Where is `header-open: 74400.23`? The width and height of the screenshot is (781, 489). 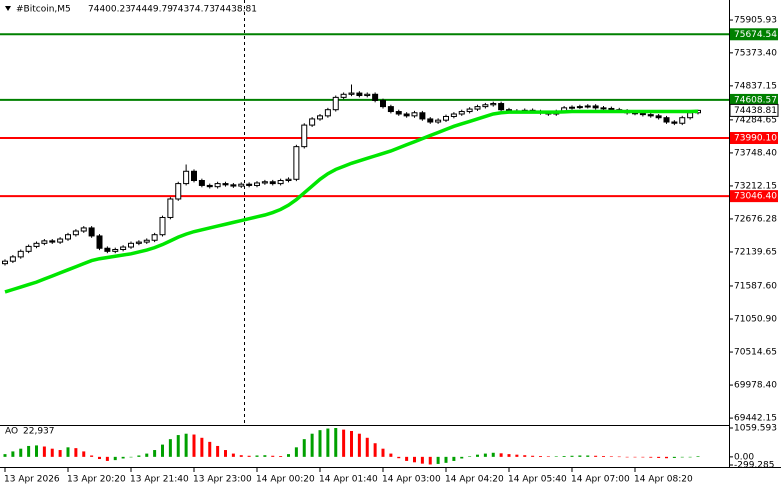 header-open: 74400.23 is located at coordinates (109, 10).